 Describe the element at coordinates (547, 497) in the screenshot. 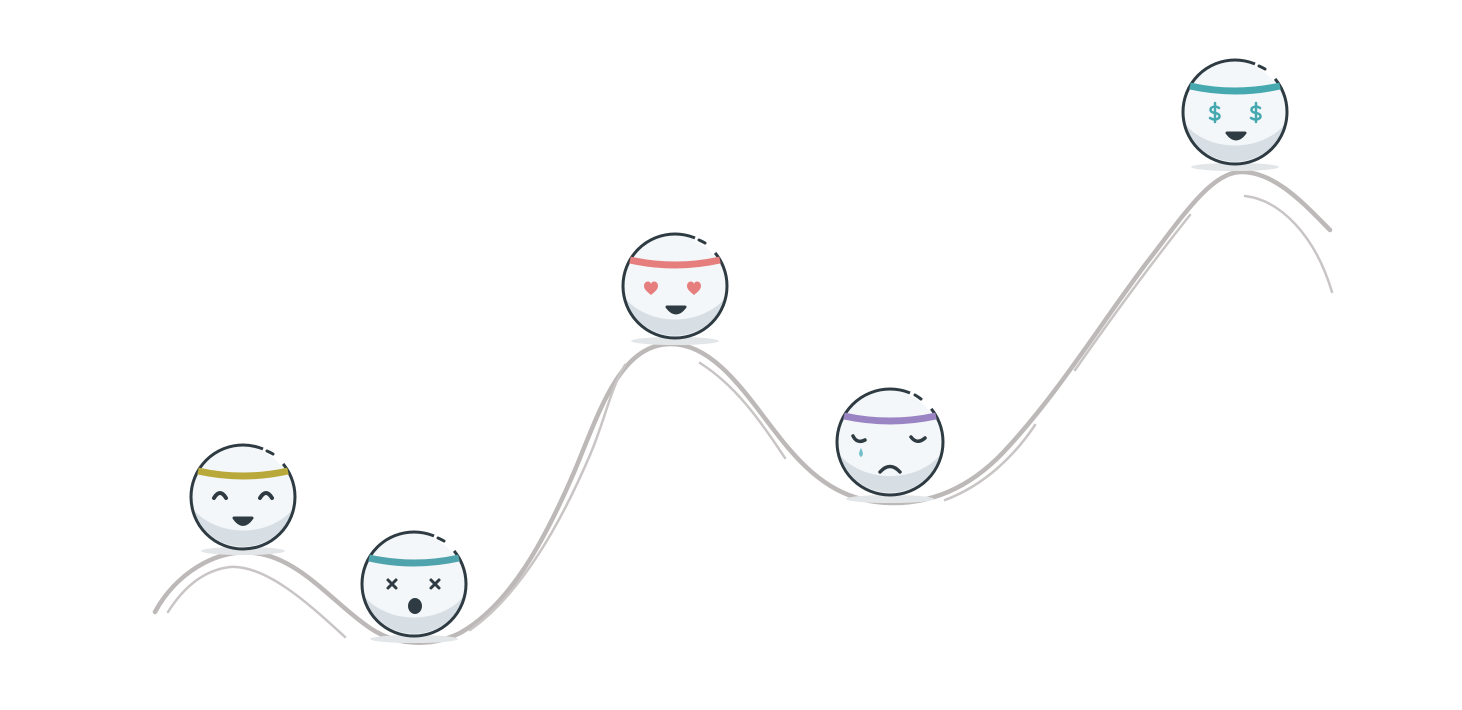

I see `track-shadow-rise` at that location.